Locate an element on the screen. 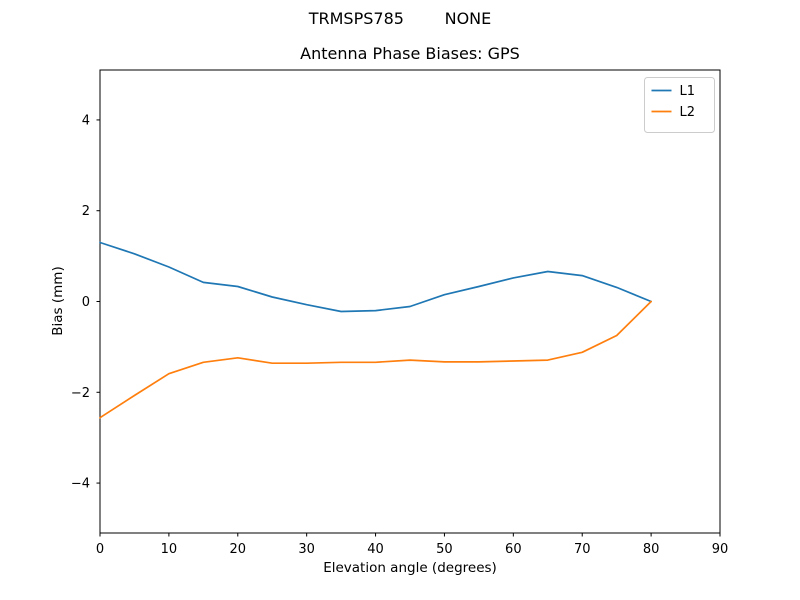  x-tick-label: 40 is located at coordinates (375, 549).